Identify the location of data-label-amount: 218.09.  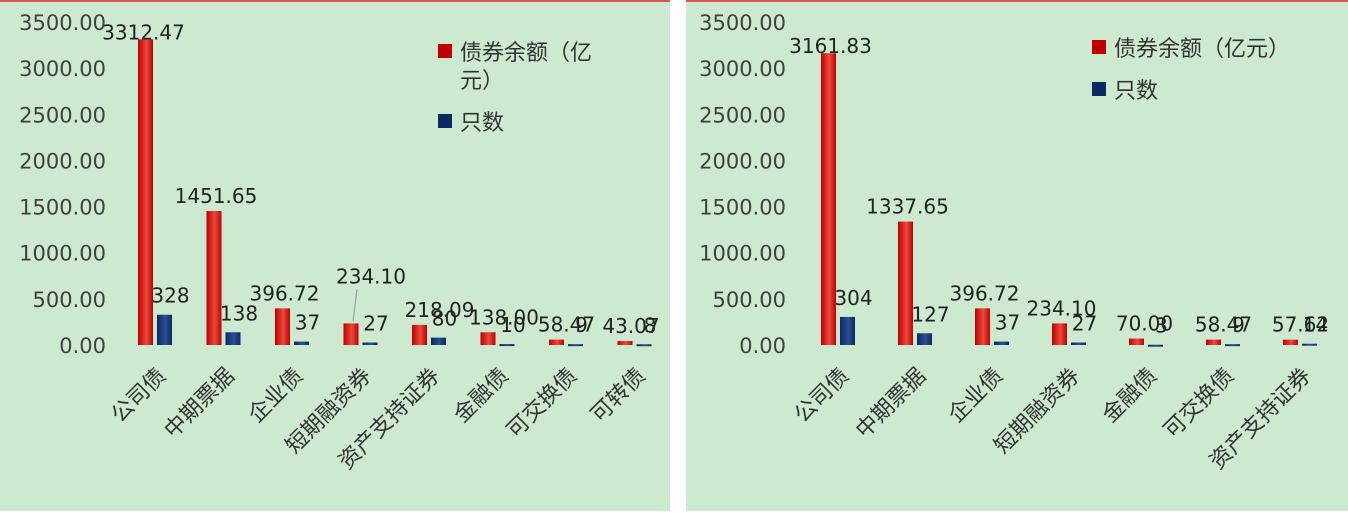
(440, 310).